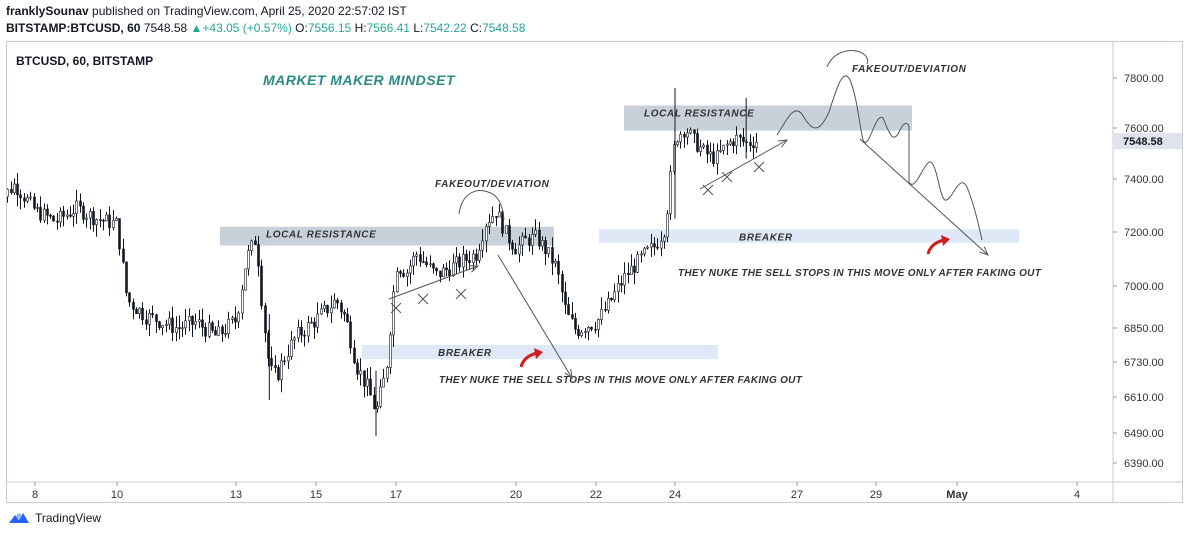 This screenshot has height=538, width=1188. What do you see at coordinates (538, 353) in the screenshot?
I see `left-red-arrow-head` at bounding box center [538, 353].